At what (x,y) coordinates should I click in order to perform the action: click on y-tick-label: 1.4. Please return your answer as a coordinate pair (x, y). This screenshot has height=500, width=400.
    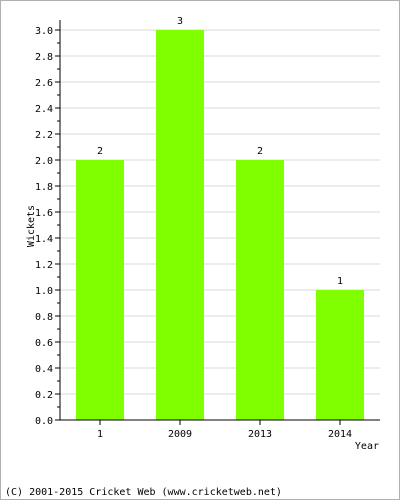
    Looking at the image, I should click on (44, 239).